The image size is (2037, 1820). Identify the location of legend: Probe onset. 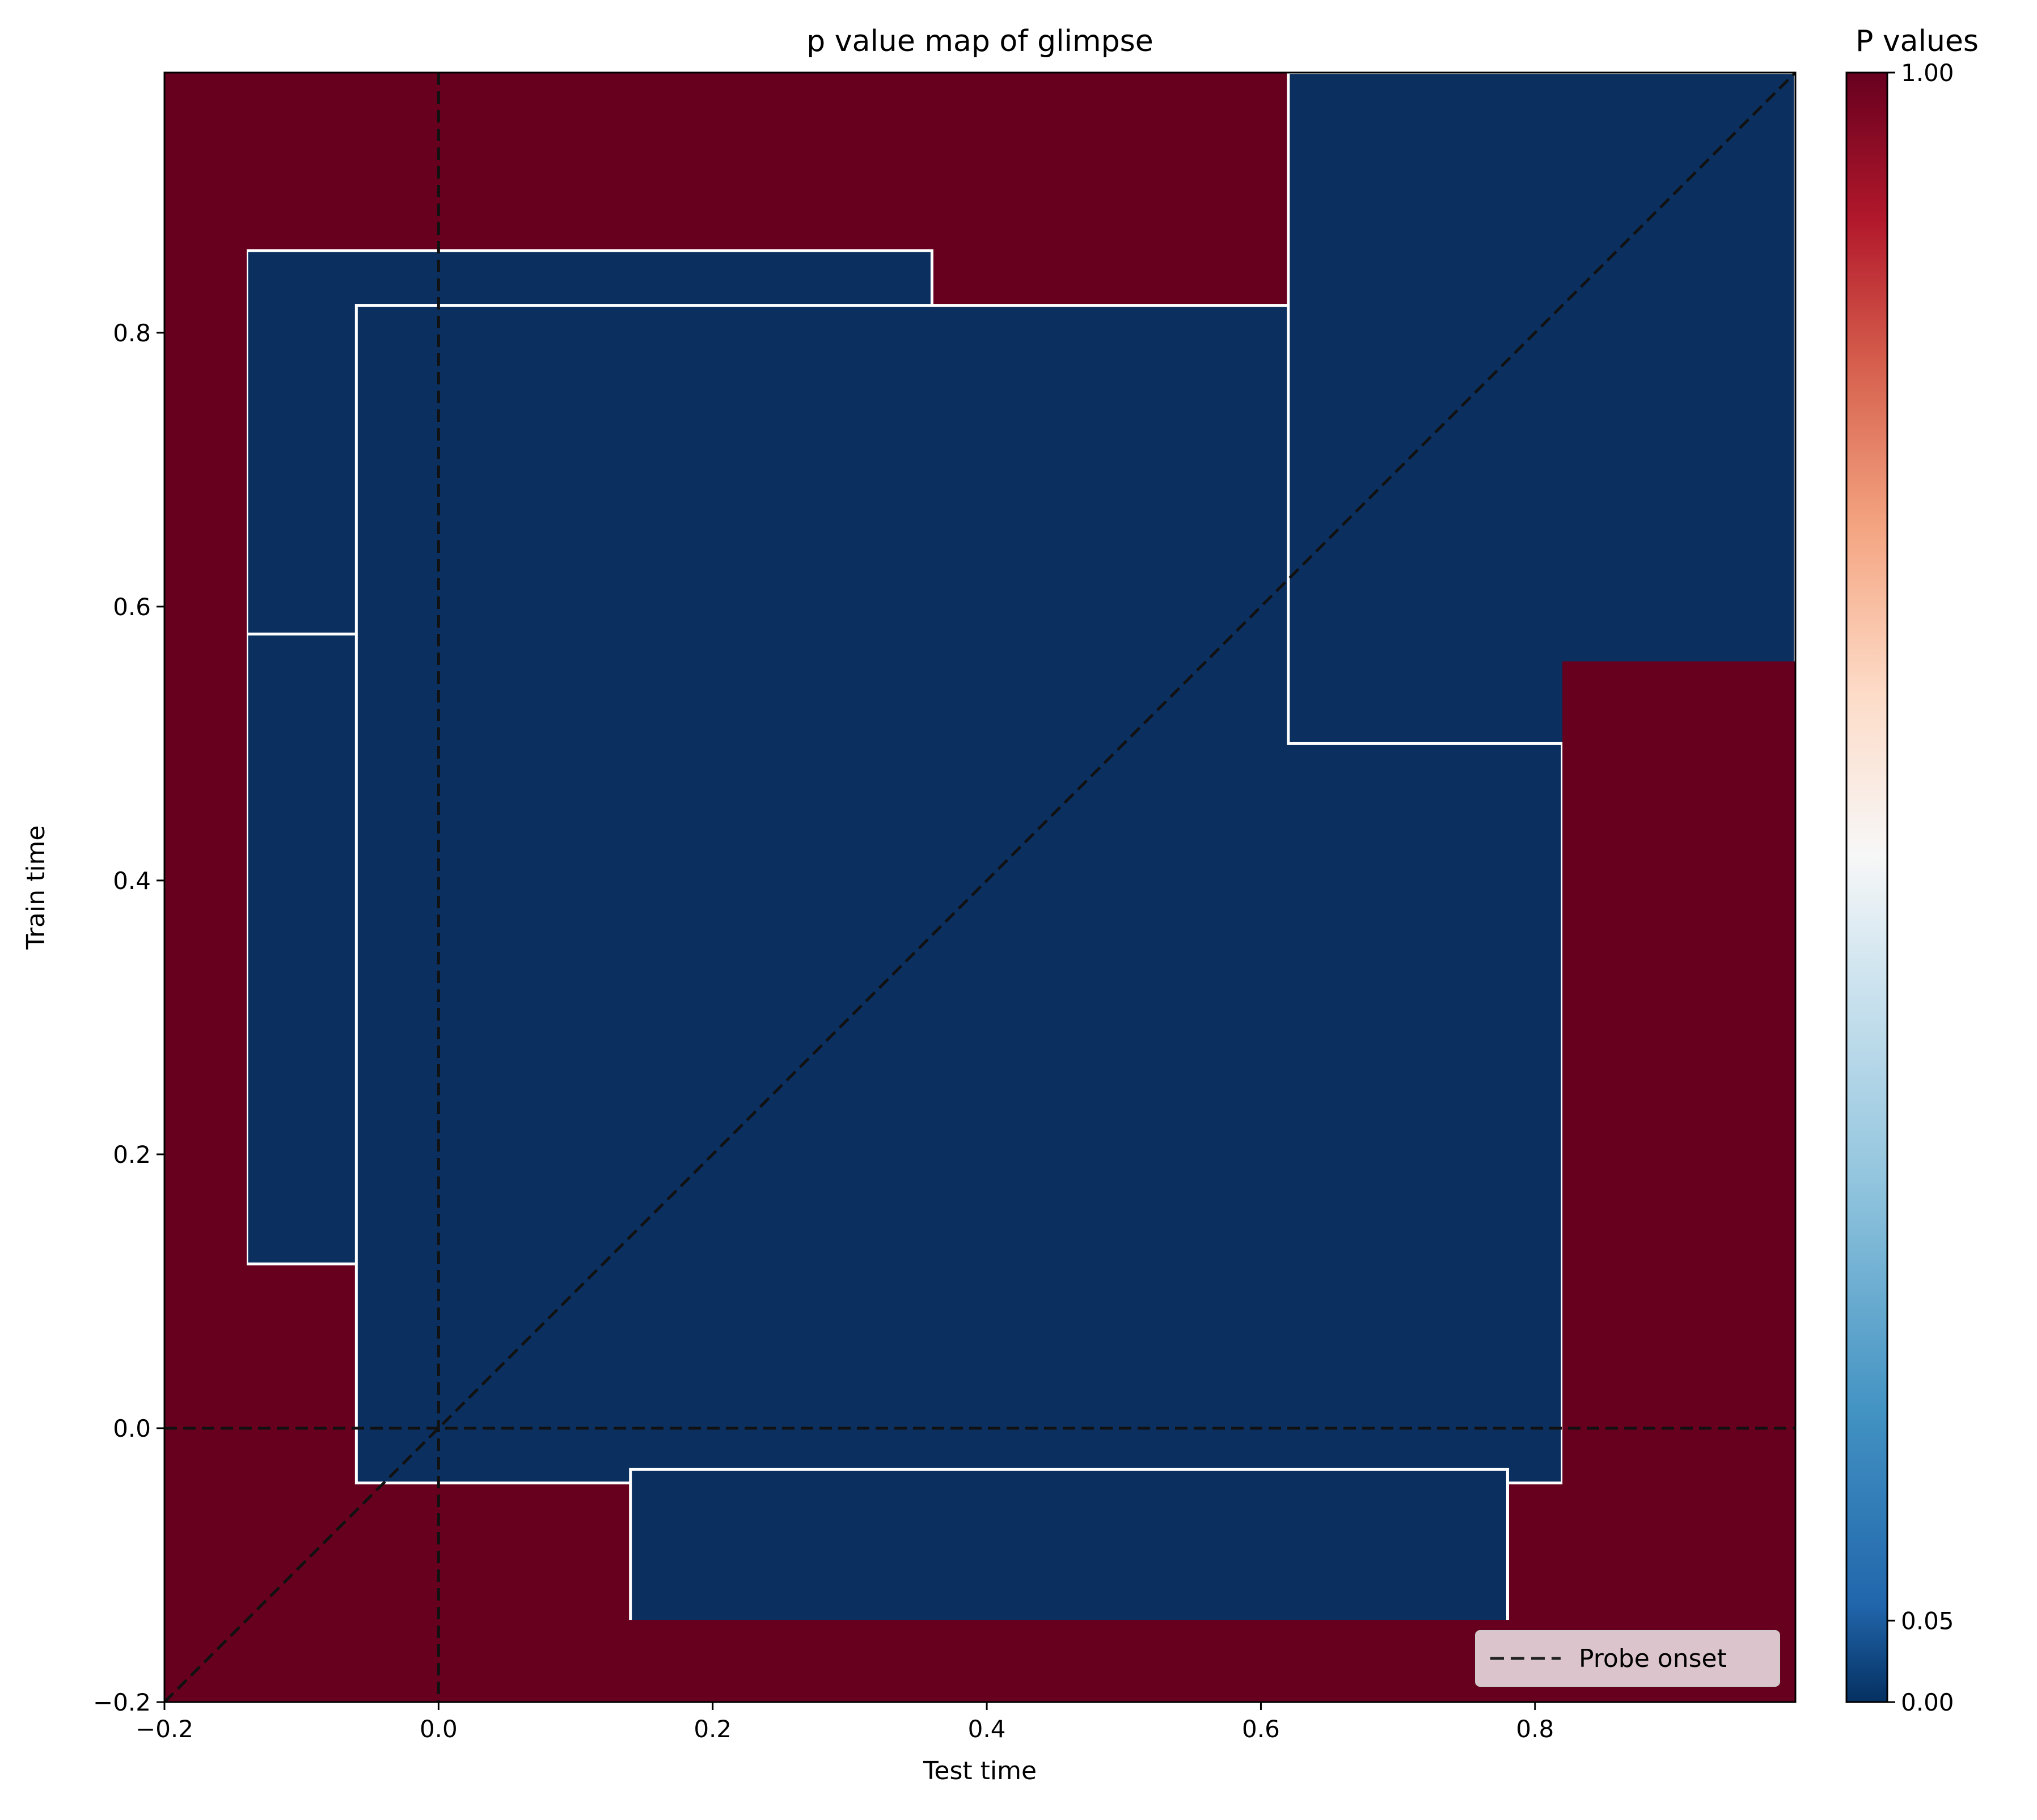
(1627, 1658).